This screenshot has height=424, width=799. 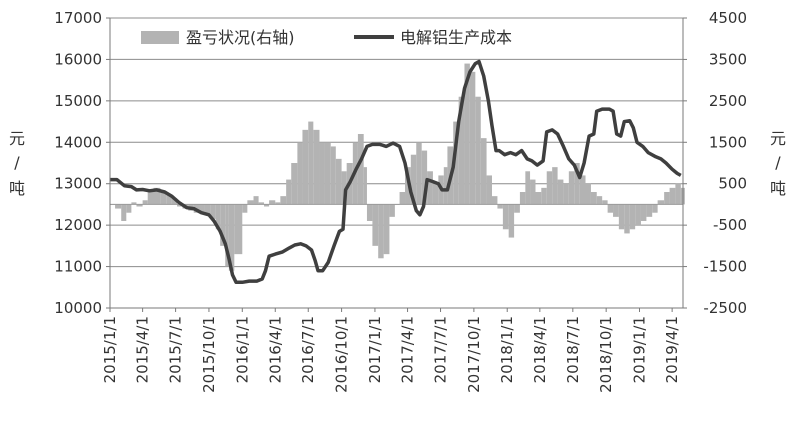 I want to click on x-tick-label: 2017/7/1, so click(x=441, y=349).